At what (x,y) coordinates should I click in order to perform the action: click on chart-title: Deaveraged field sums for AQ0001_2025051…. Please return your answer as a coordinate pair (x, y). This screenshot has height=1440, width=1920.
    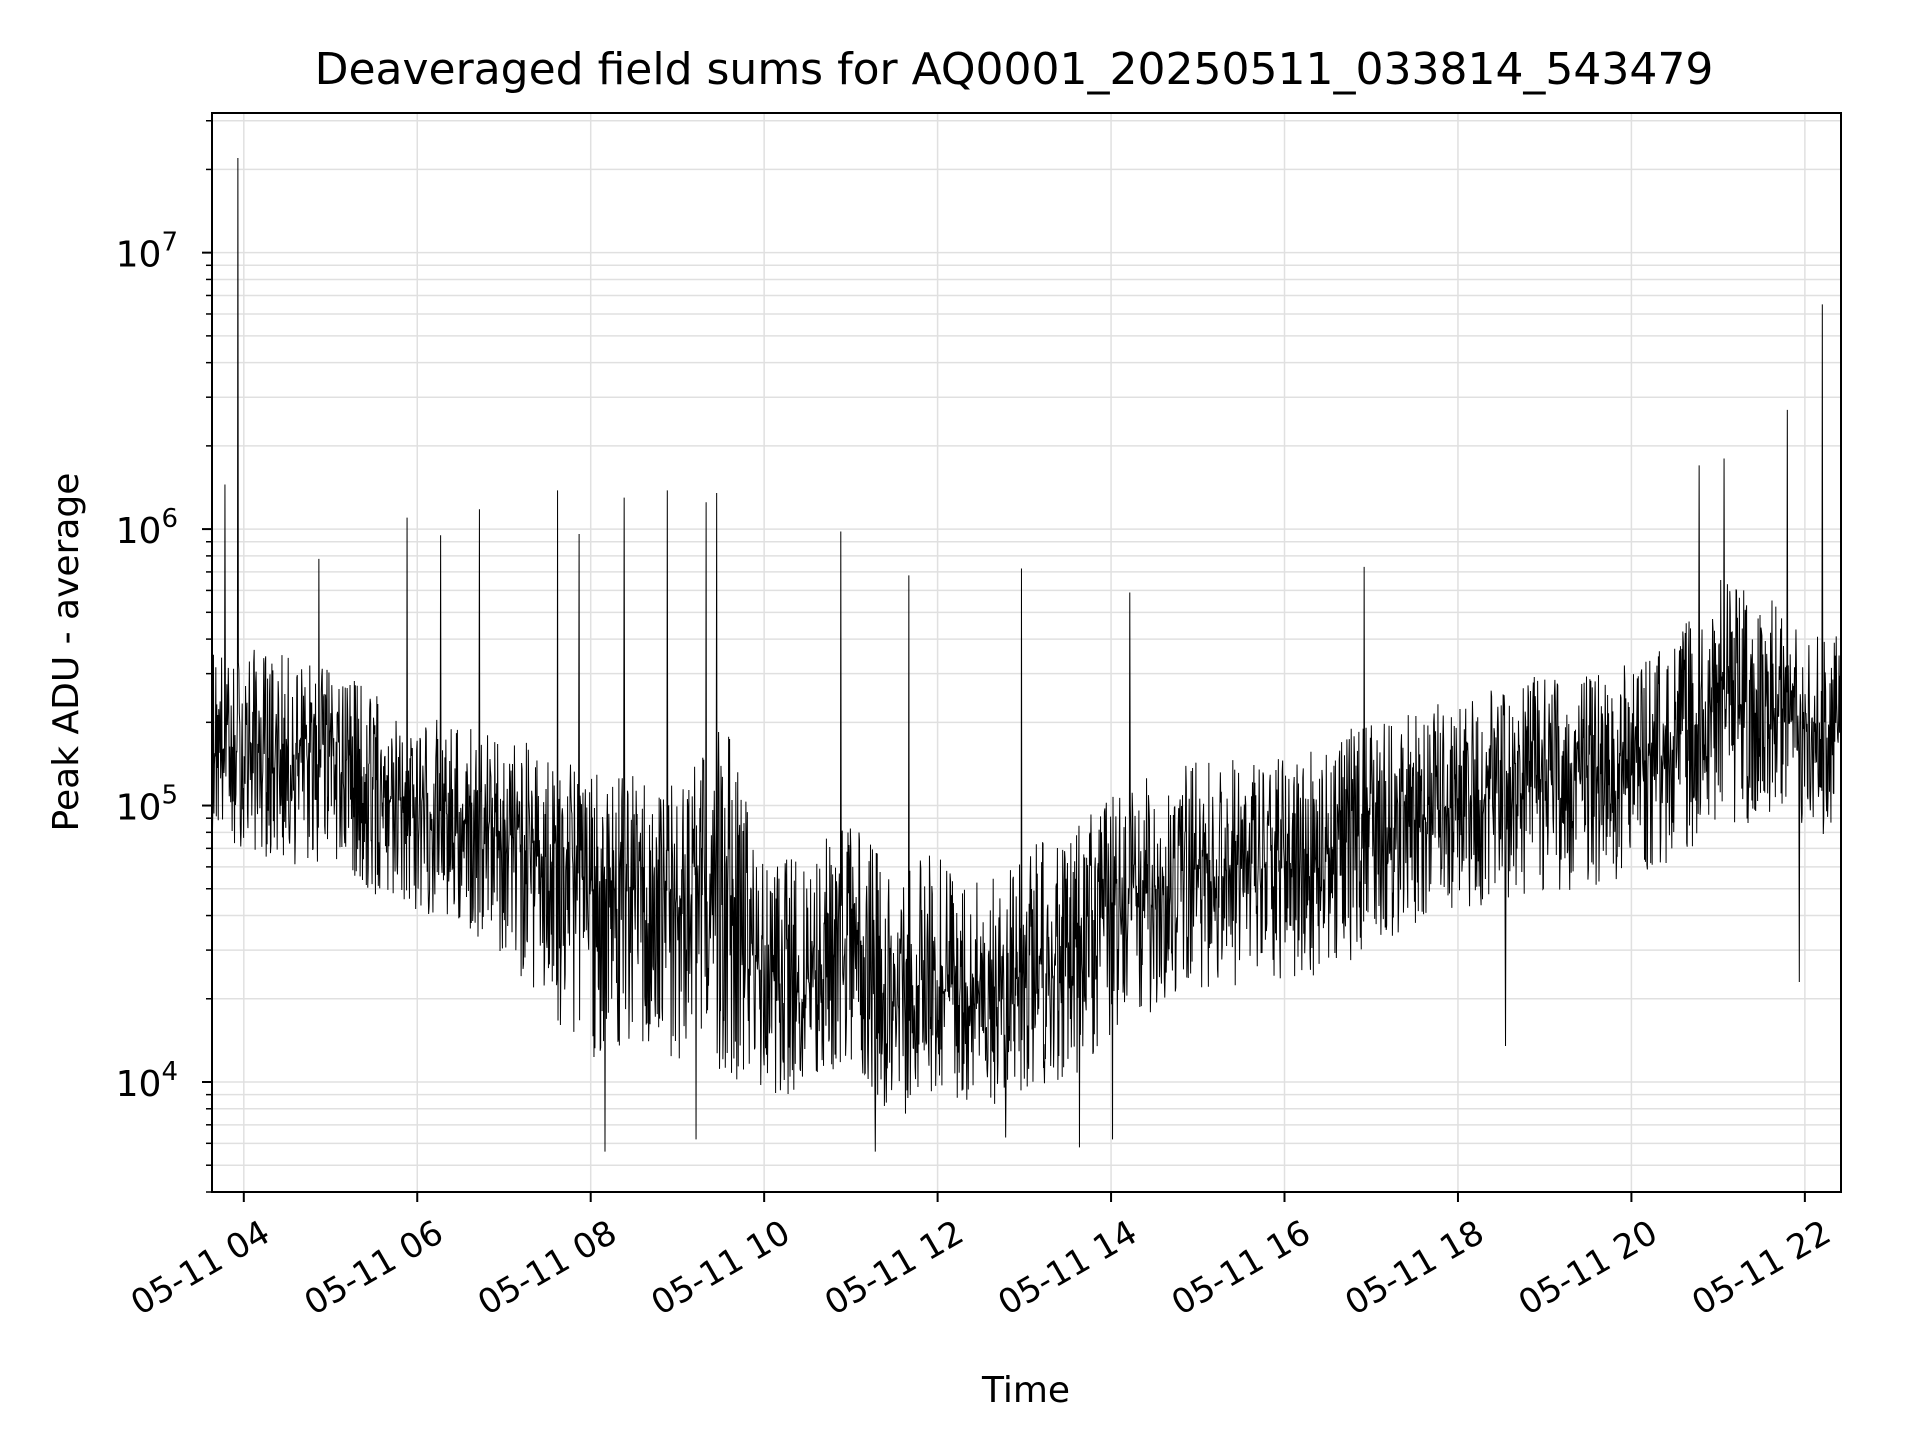
    Looking at the image, I should click on (1014, 69).